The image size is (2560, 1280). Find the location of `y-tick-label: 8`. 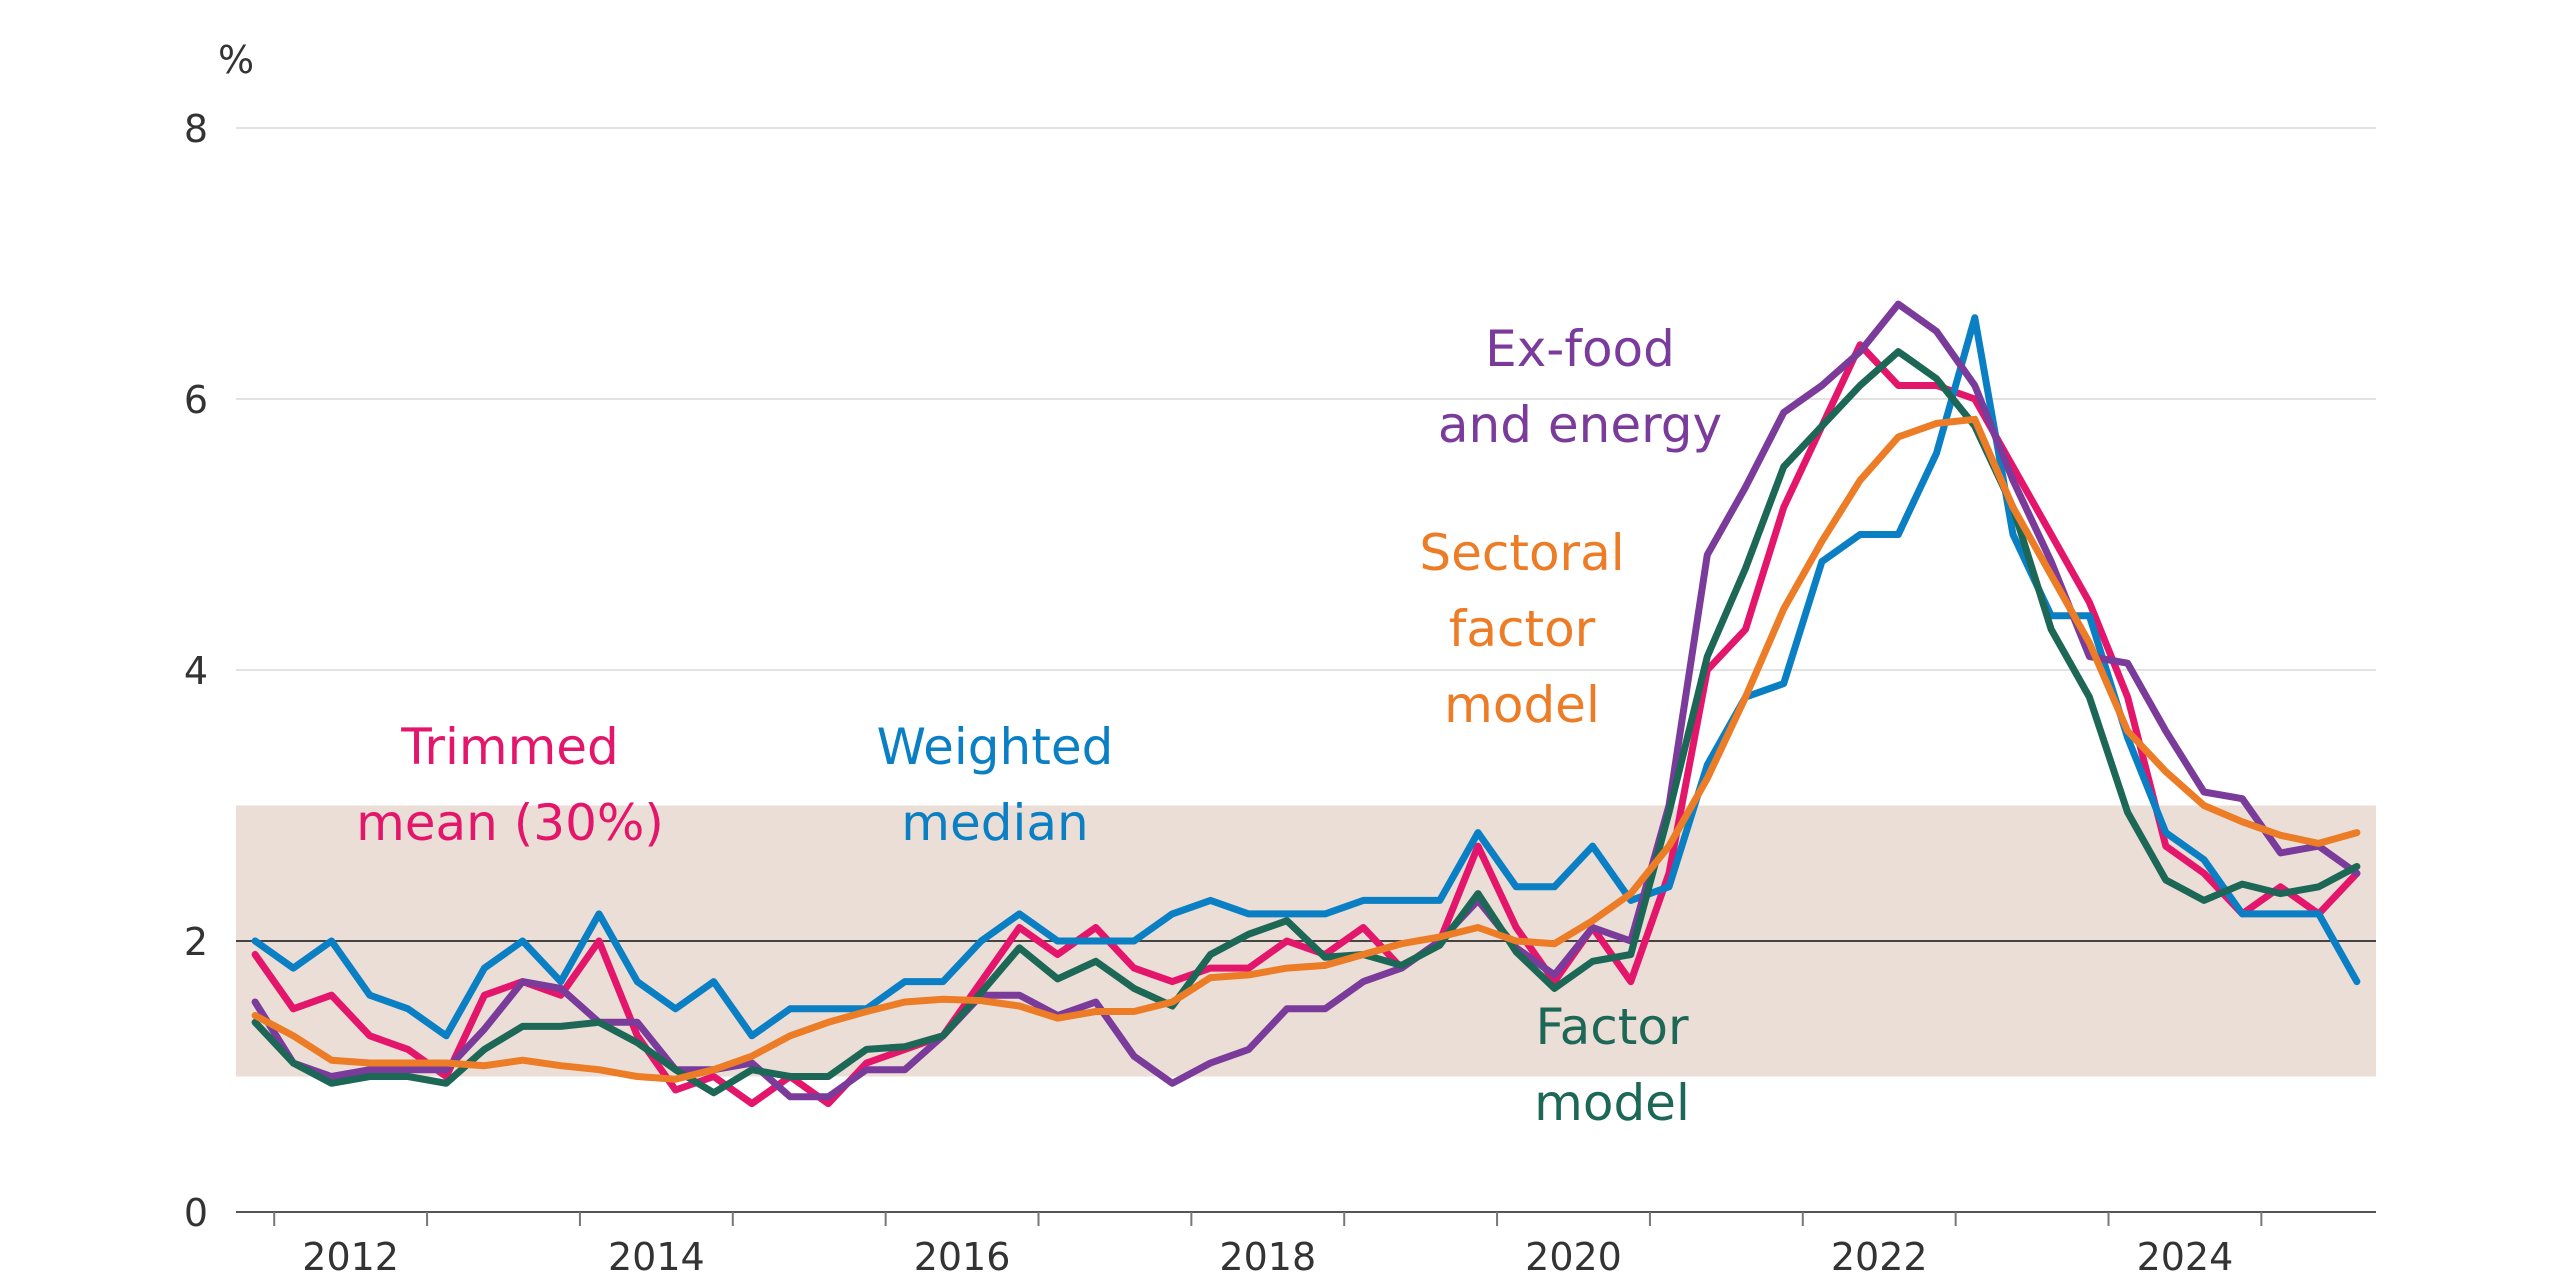

y-tick-label: 8 is located at coordinates (196, 129).